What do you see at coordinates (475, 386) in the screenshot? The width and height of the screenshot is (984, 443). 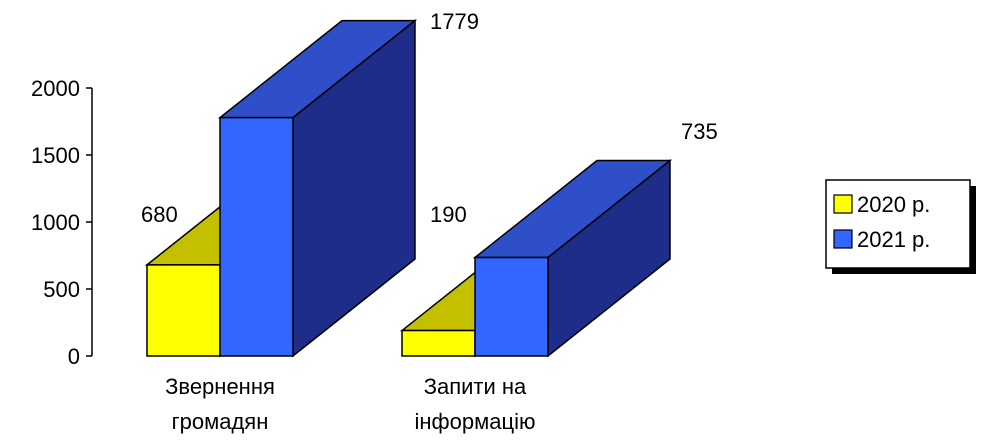 I see `category-label: Запити на` at bounding box center [475, 386].